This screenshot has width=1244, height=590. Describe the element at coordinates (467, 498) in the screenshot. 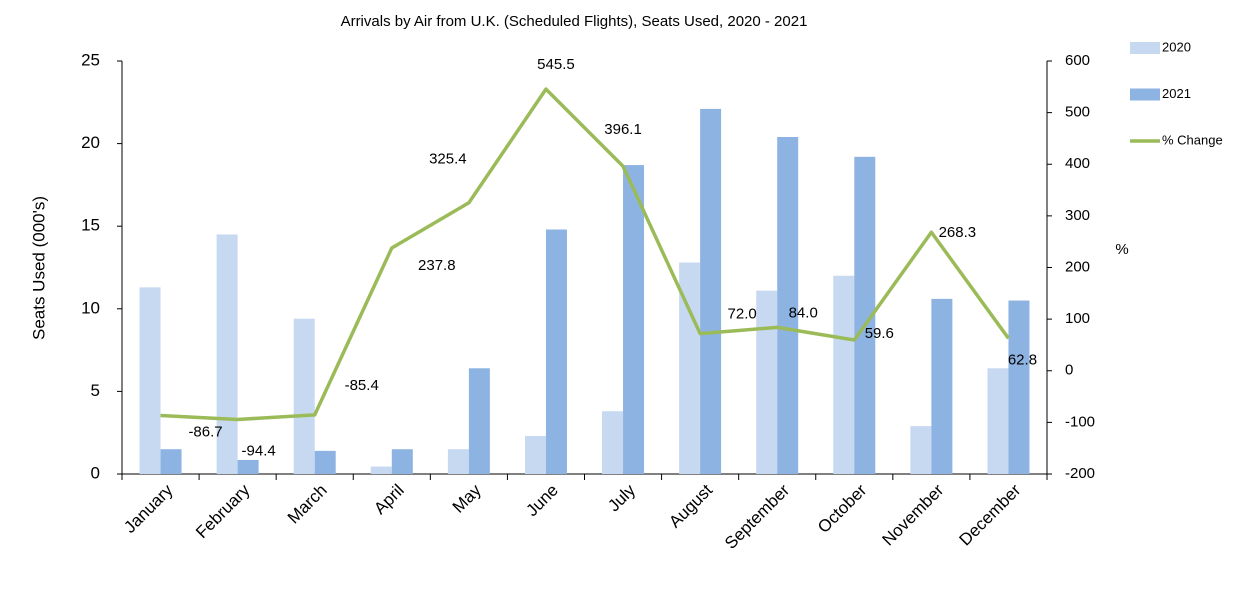

I see `x-tick-label: May` at that location.